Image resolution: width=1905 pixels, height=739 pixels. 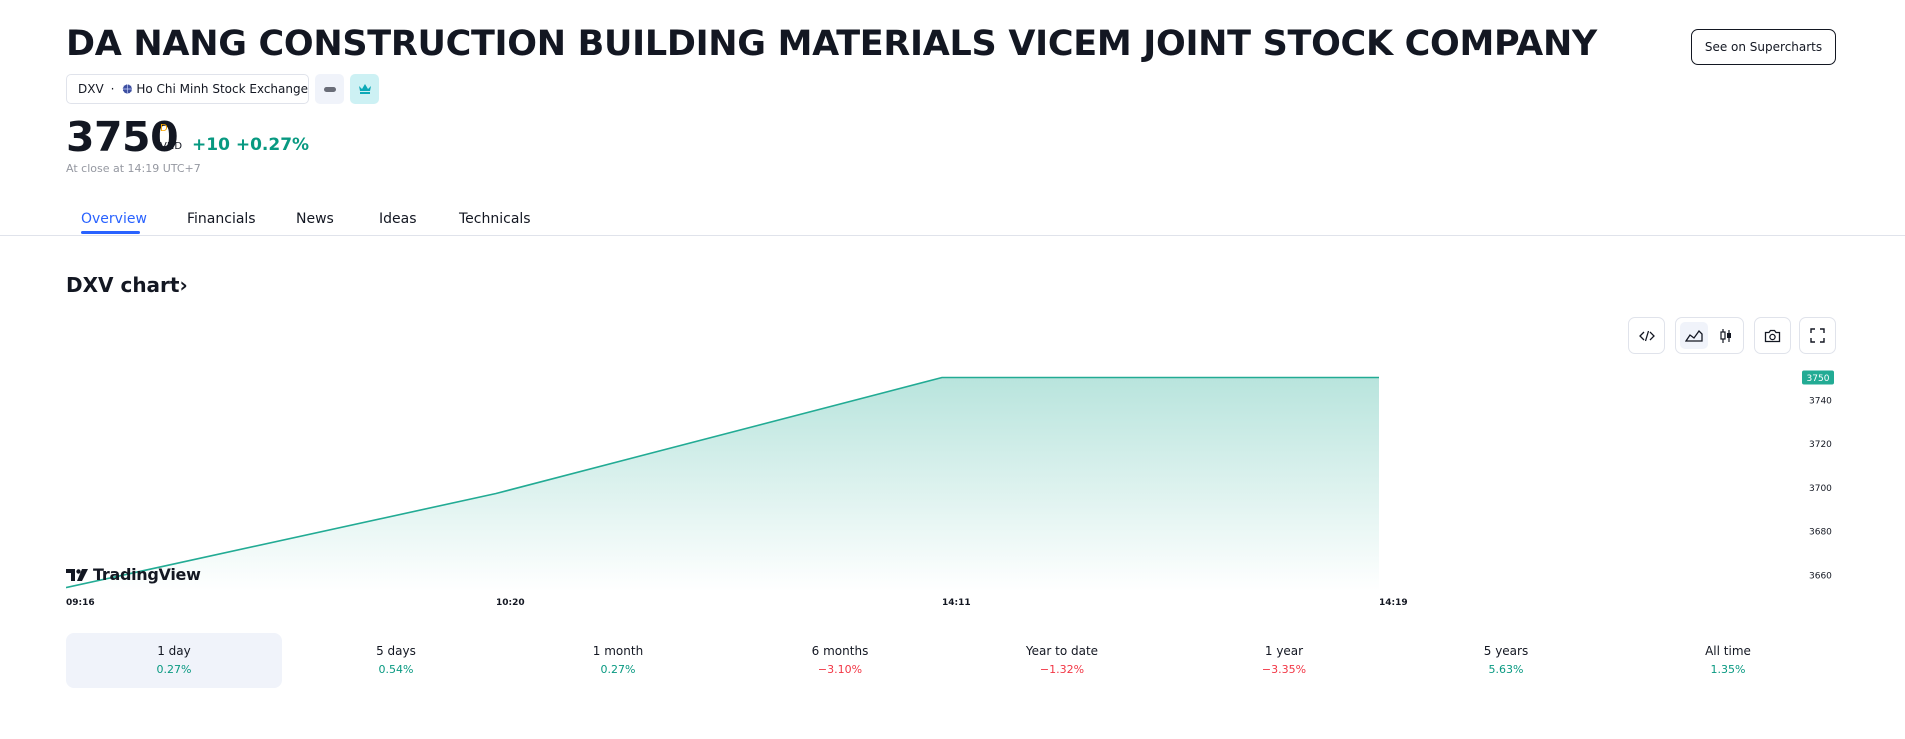 What do you see at coordinates (840, 660) in the screenshot?
I see `period-6-months: 6 months −3.10%` at bounding box center [840, 660].